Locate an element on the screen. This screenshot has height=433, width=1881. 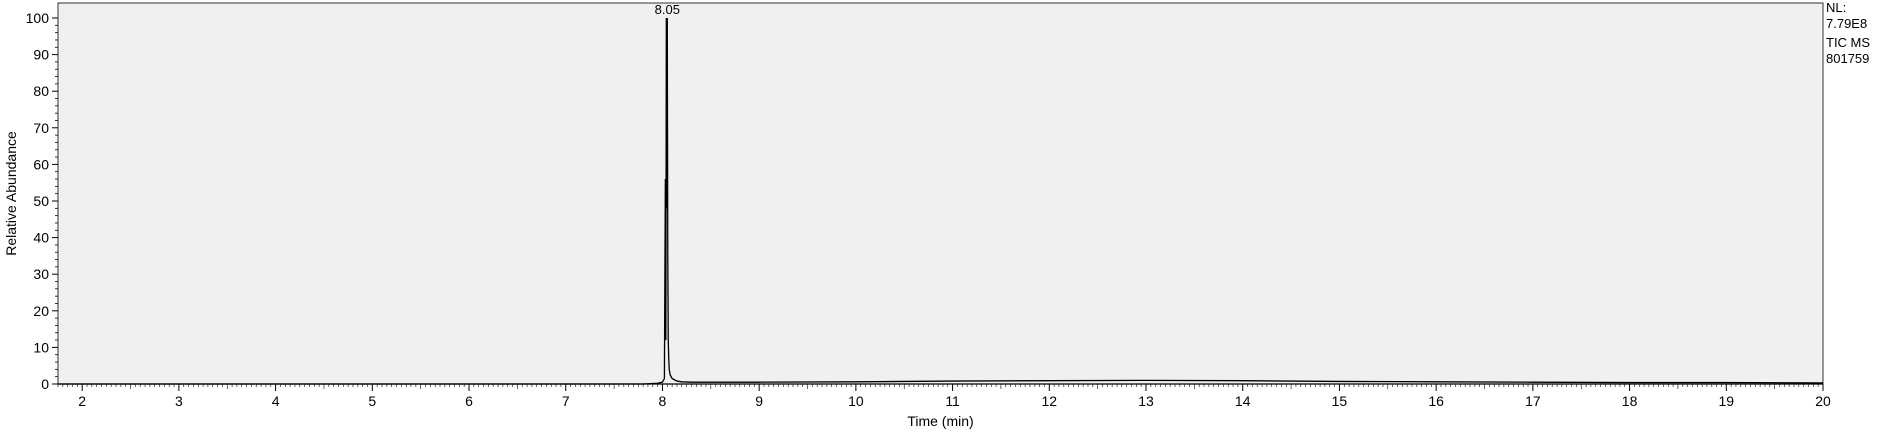
x-tick-label: 4 is located at coordinates (276, 401).